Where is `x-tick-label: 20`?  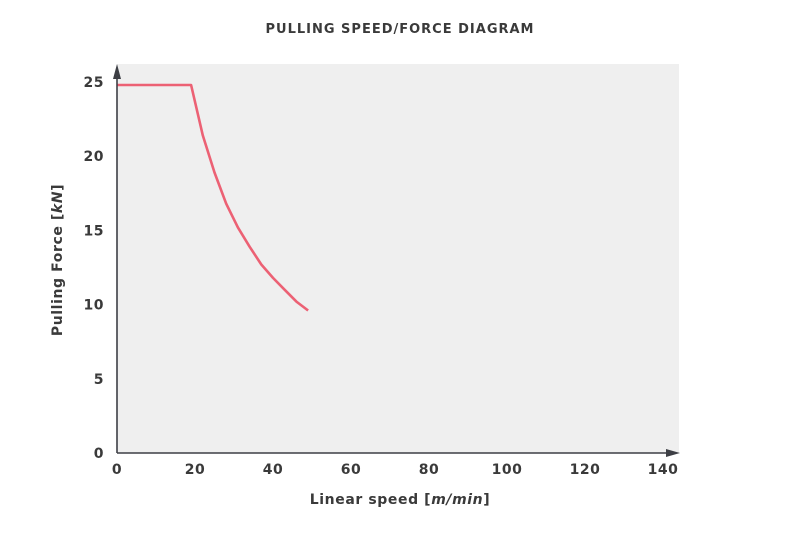
x-tick-label: 20 is located at coordinates (195, 470).